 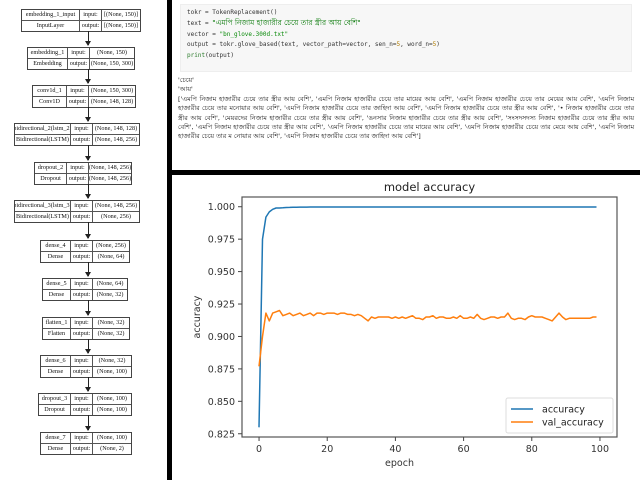 What do you see at coordinates (221, 337) in the screenshot?
I see `y-tick-label: 0.900` at bounding box center [221, 337].